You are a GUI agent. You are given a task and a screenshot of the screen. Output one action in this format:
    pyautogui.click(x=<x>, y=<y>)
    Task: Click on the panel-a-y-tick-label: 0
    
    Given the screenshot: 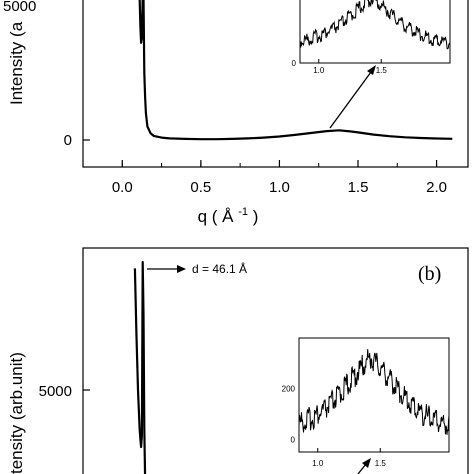 What is the action you would take?
    pyautogui.click(x=68, y=140)
    